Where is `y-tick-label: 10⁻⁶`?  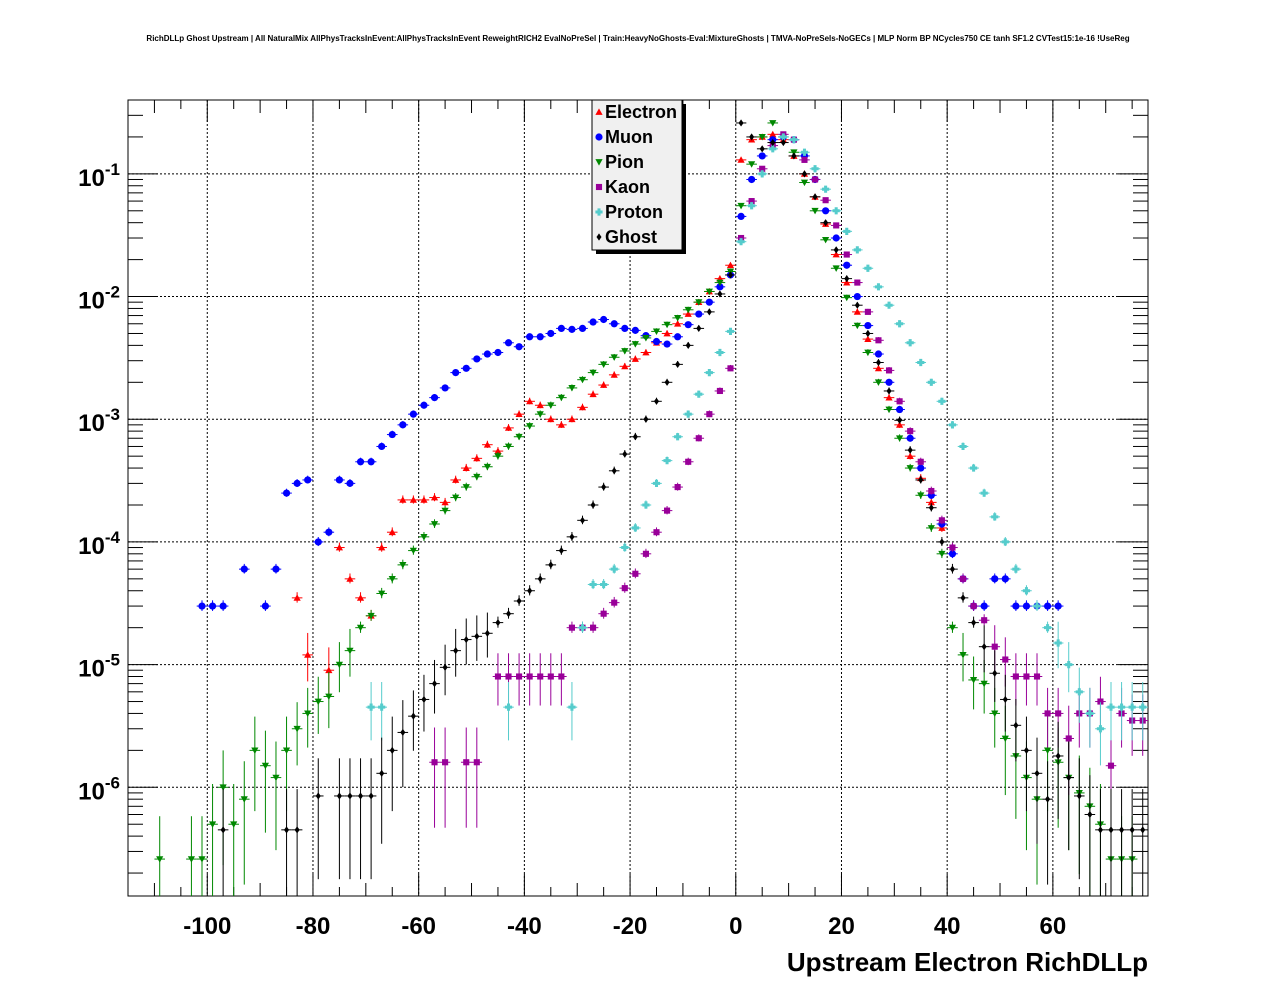 y-tick-label: 10⁻⁶ is located at coordinates (99, 789).